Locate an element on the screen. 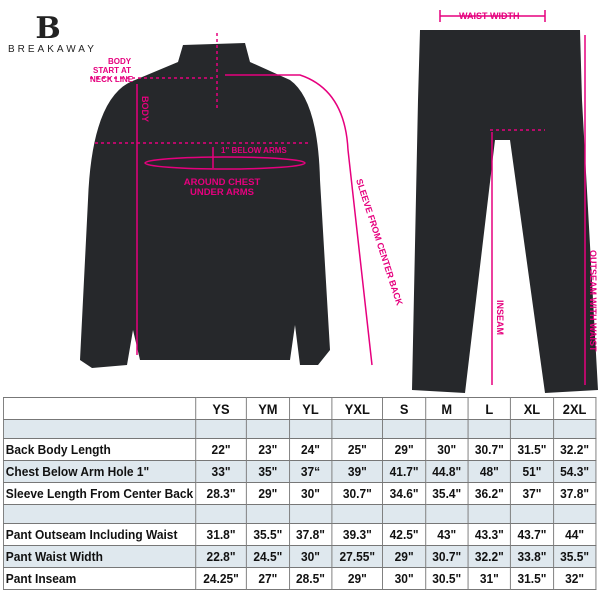 The width and height of the screenshot is (600, 600). size-header-row: YS YM YL YXL S M L XL 2XL is located at coordinates (300, 408).